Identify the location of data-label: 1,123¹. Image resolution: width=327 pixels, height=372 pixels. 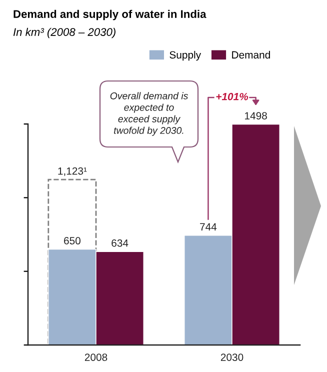
(72, 171).